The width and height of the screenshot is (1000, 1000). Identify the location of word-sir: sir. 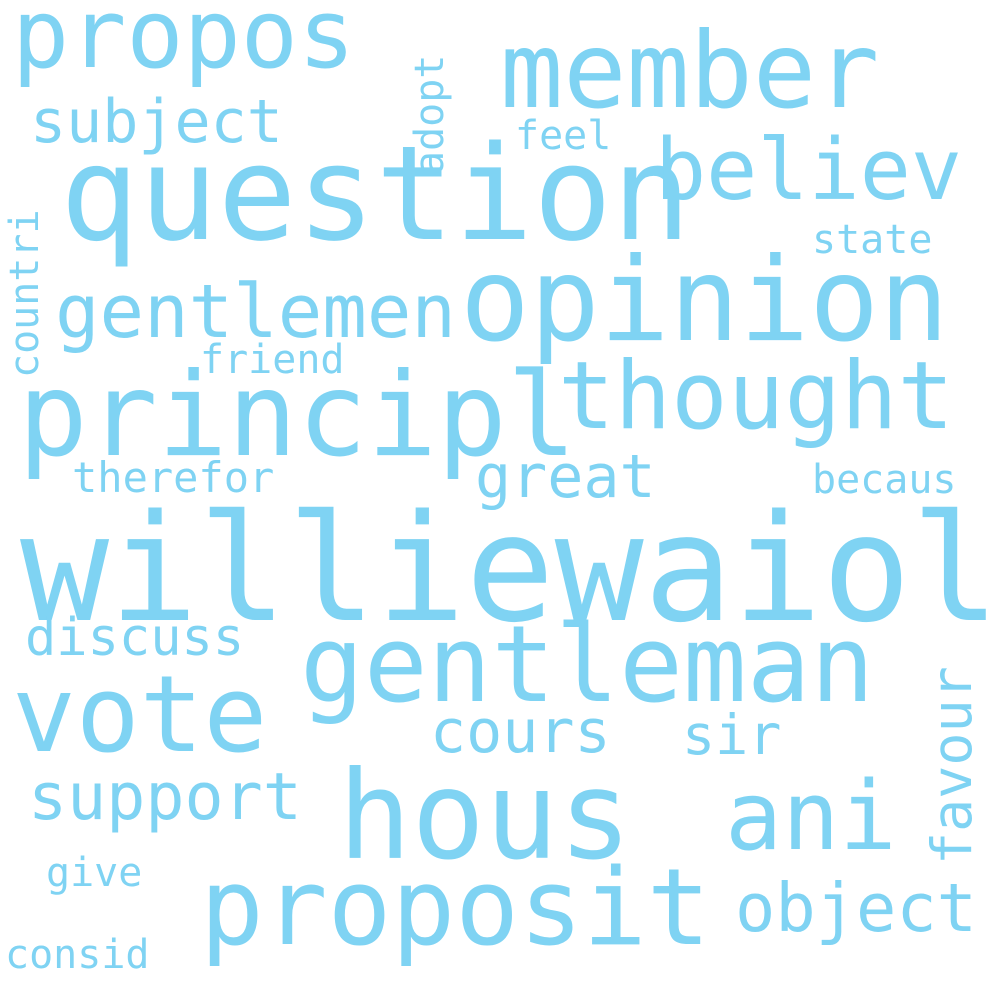
(732, 735).